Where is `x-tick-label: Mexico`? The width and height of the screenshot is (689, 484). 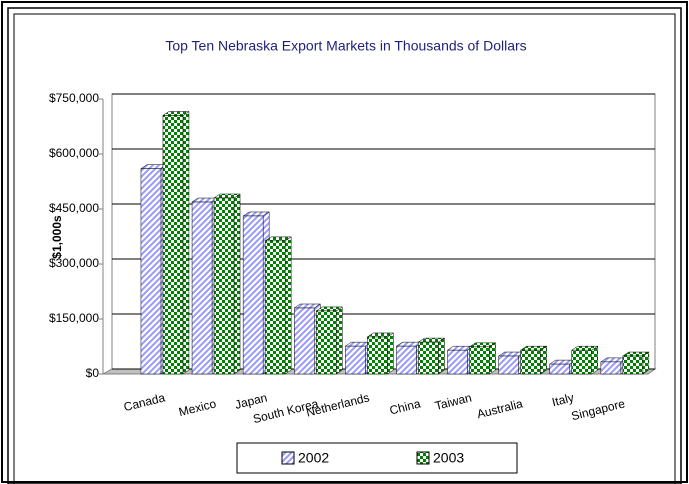 x-tick-label: Mexico is located at coordinates (197, 407).